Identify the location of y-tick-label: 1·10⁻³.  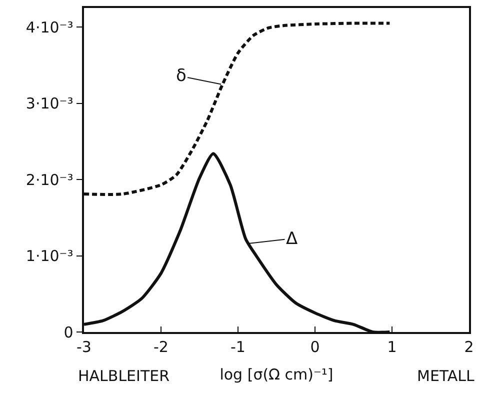
(50, 256).